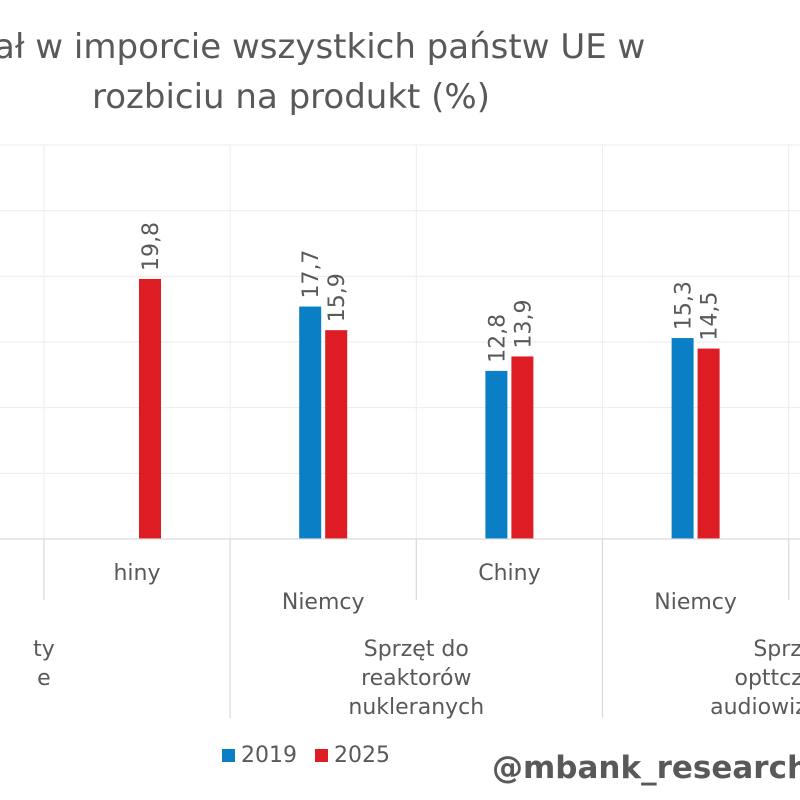 The image size is (800, 800). What do you see at coordinates (362, 755) in the screenshot?
I see `legend-label-2025: 2025` at bounding box center [362, 755].